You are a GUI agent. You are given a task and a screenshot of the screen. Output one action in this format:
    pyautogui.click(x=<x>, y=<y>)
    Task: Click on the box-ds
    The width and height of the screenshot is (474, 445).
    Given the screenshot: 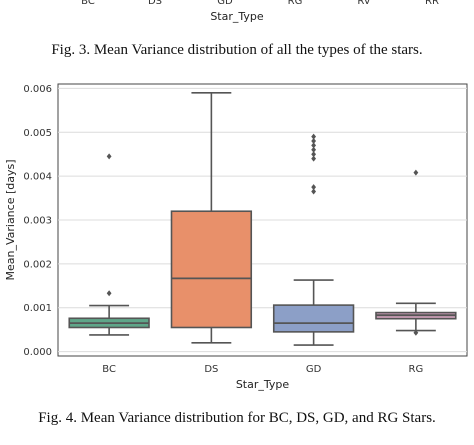 What is the action you would take?
    pyautogui.click(x=211, y=217)
    